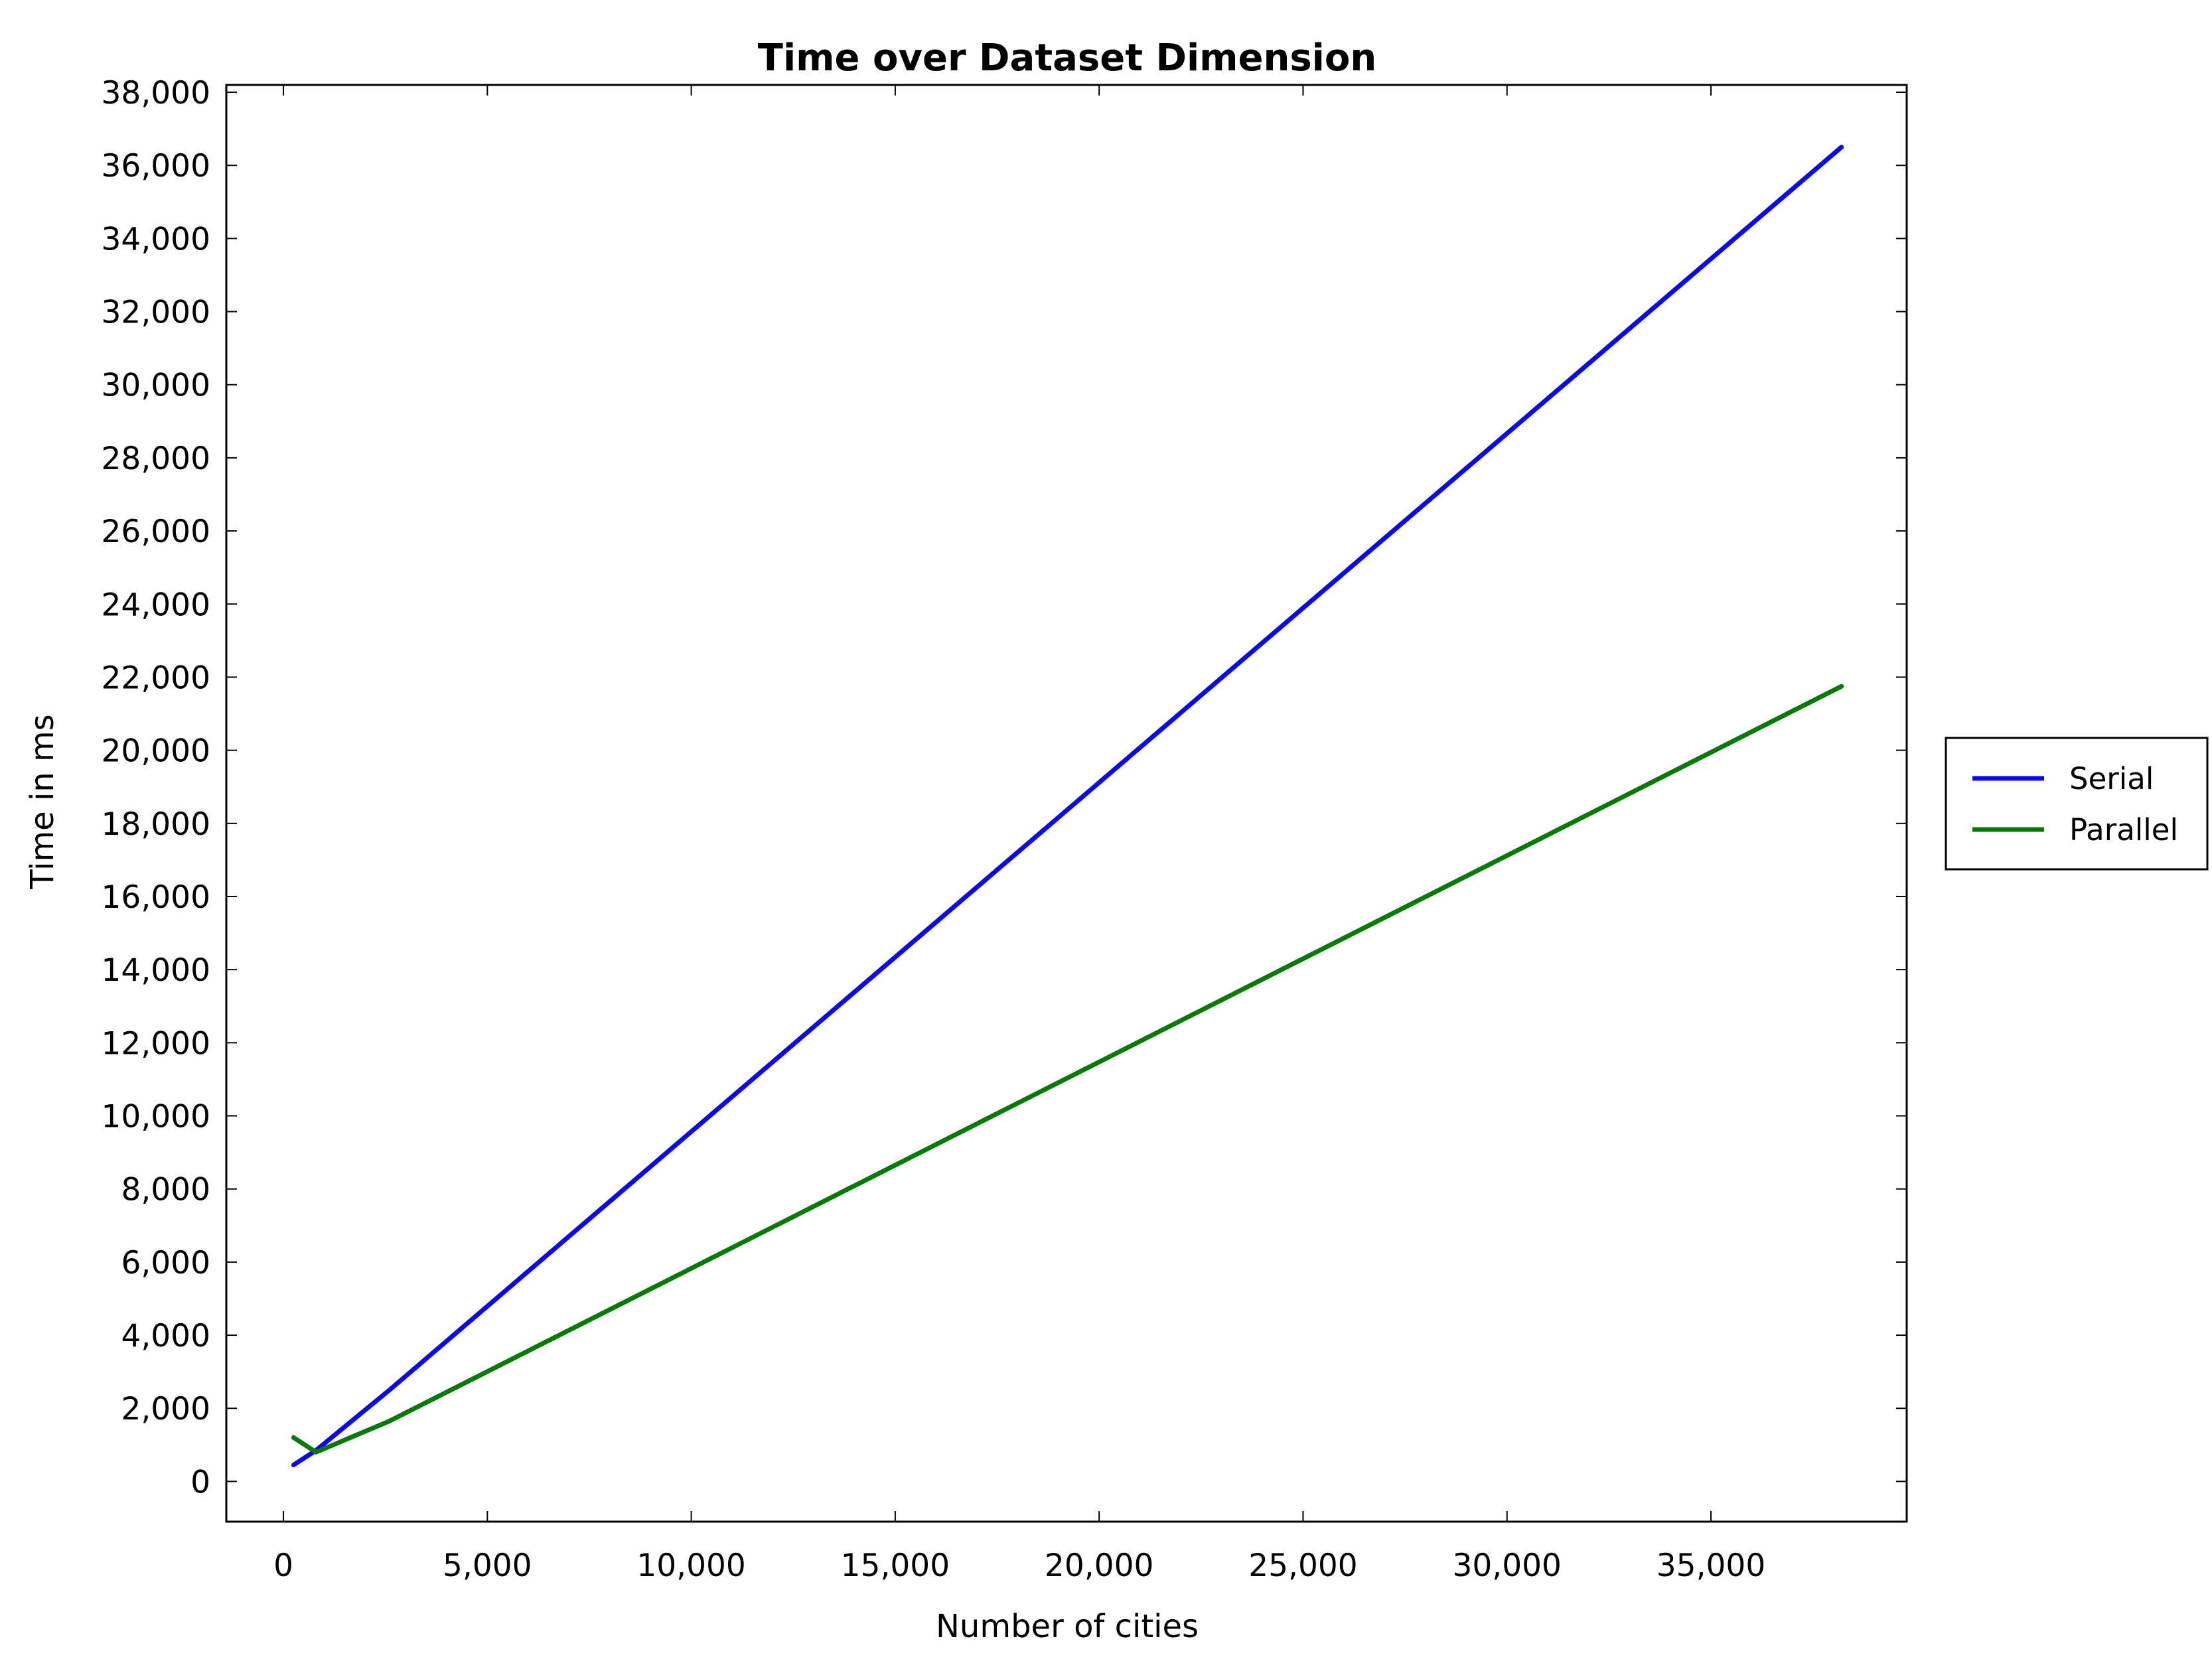 The image size is (2212, 1659). What do you see at coordinates (156, 824) in the screenshot?
I see `y-tick-label: 18,000` at bounding box center [156, 824].